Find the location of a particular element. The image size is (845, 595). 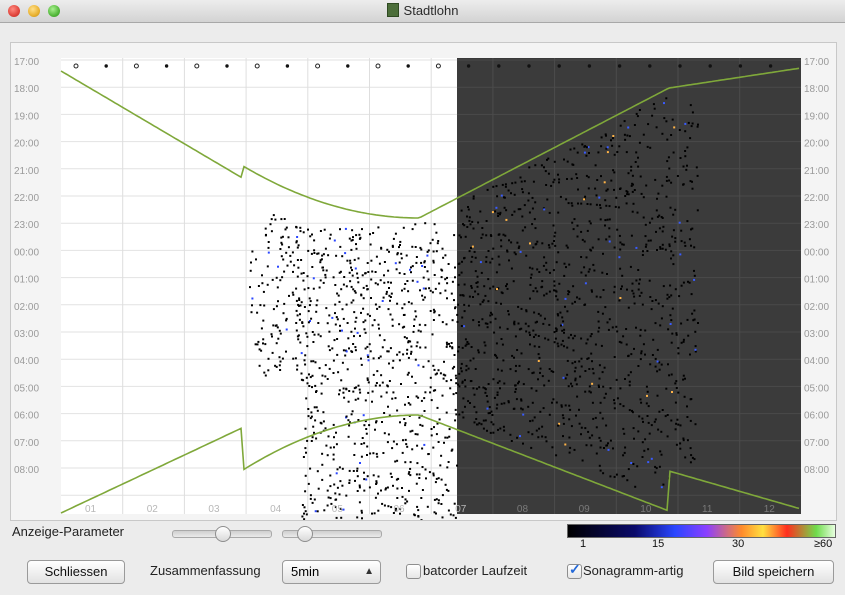

slider-1-knob is located at coordinates (223, 534).